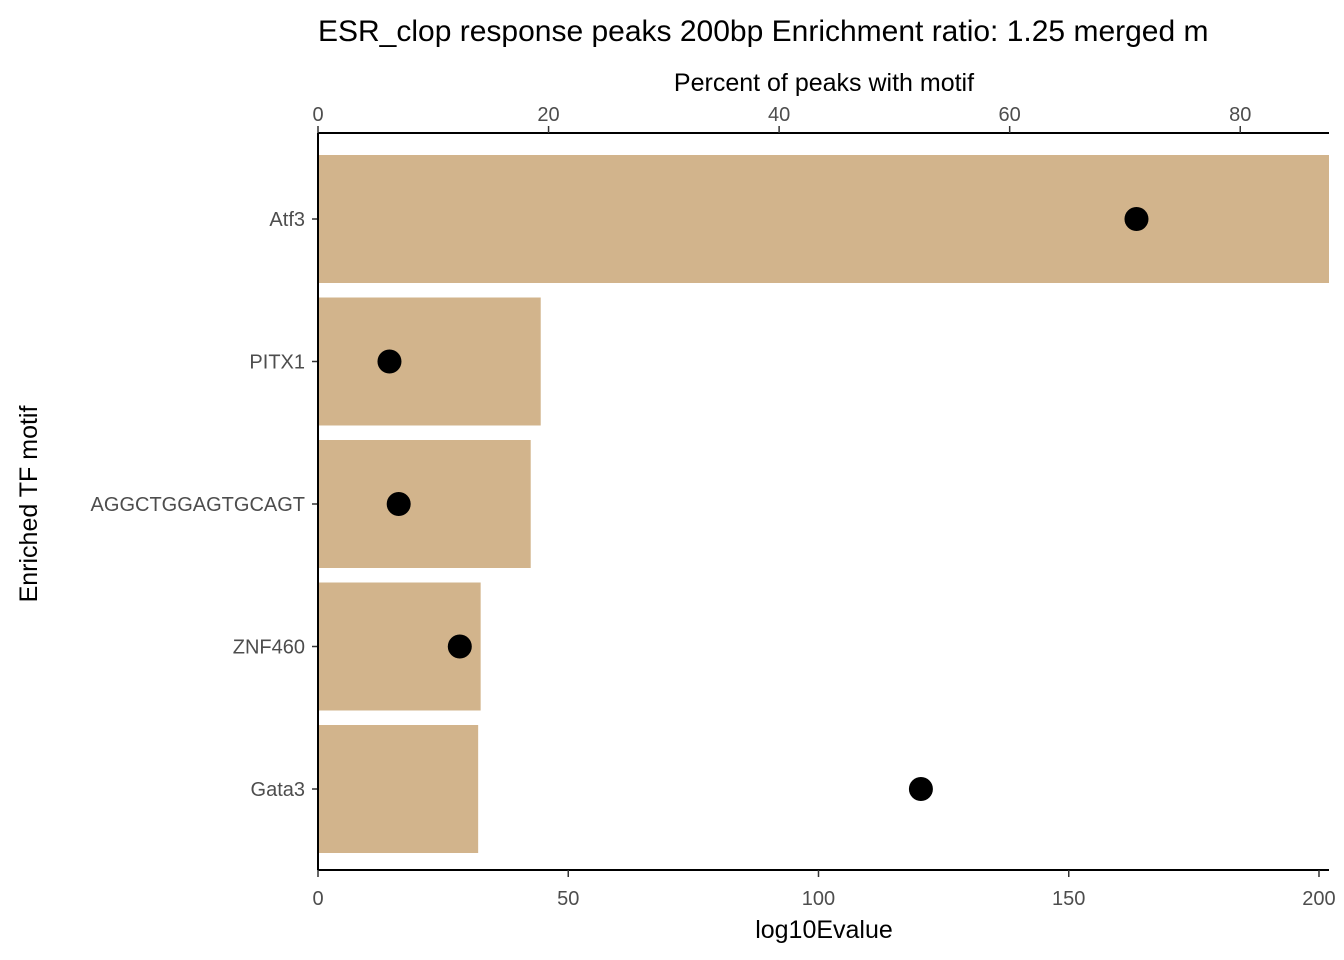  I want to click on point-atf3, so click(1136, 219).